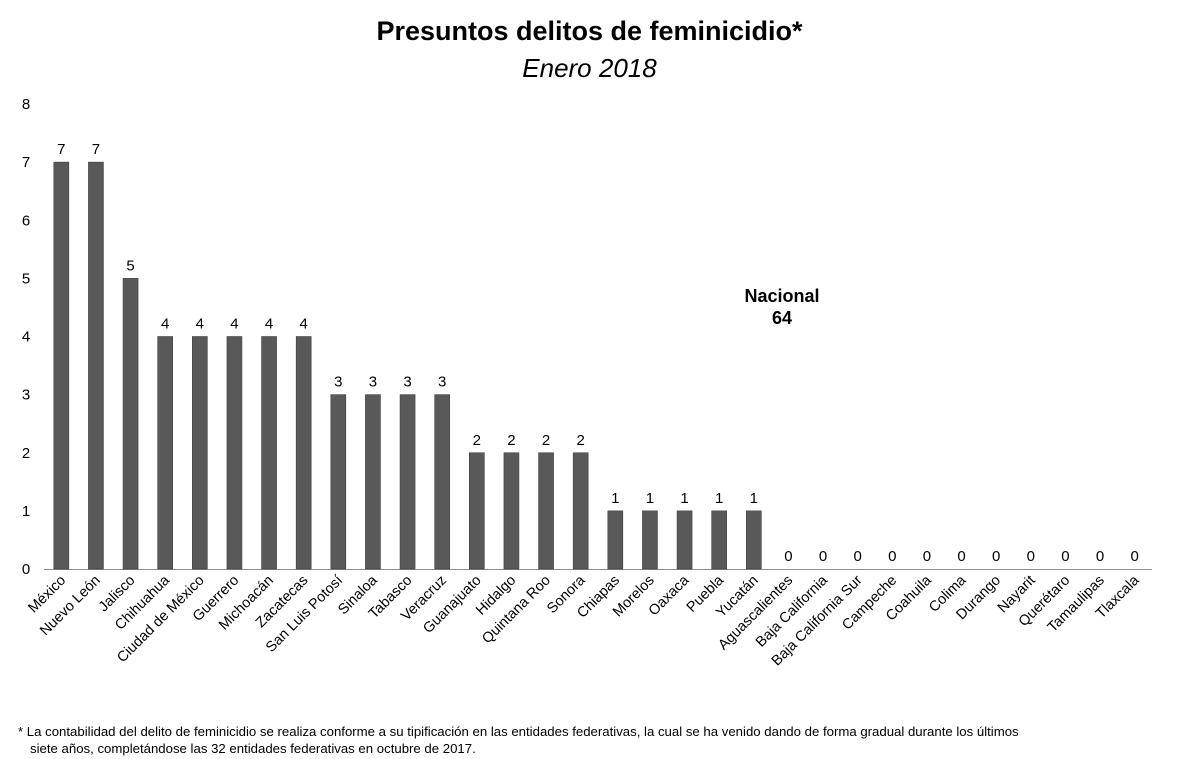 This screenshot has height=759, width=1179. Describe the element at coordinates (26, 278) in the screenshot. I see `y-tick-label: 5` at that location.